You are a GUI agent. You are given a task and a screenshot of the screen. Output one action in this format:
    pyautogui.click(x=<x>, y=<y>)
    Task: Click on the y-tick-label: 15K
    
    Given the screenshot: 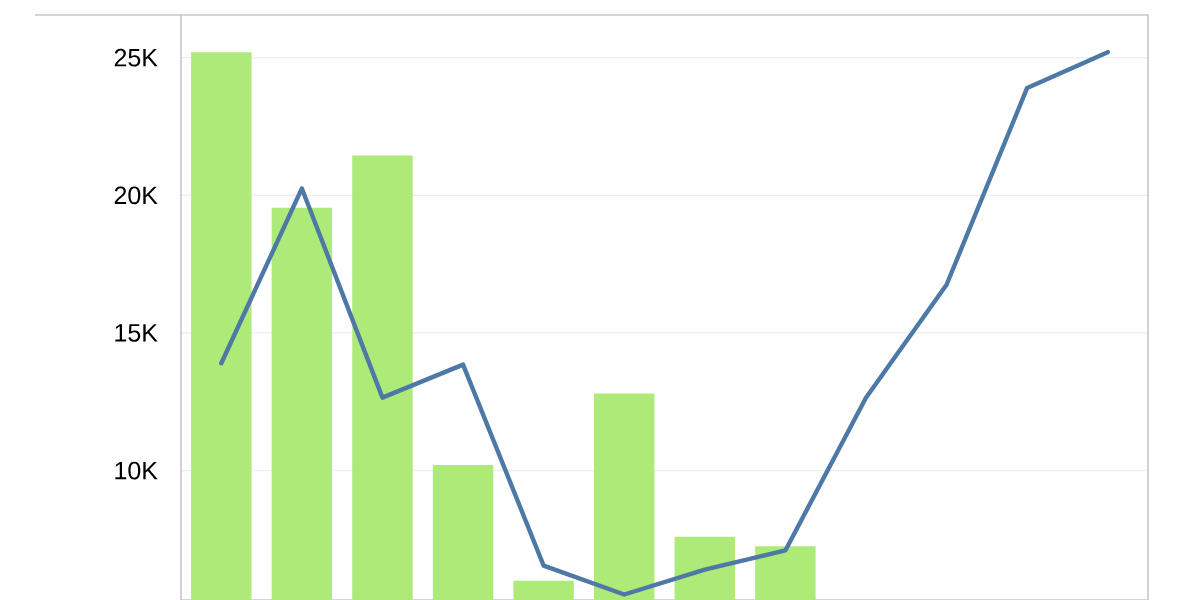 What is the action you would take?
    pyautogui.click(x=136, y=333)
    